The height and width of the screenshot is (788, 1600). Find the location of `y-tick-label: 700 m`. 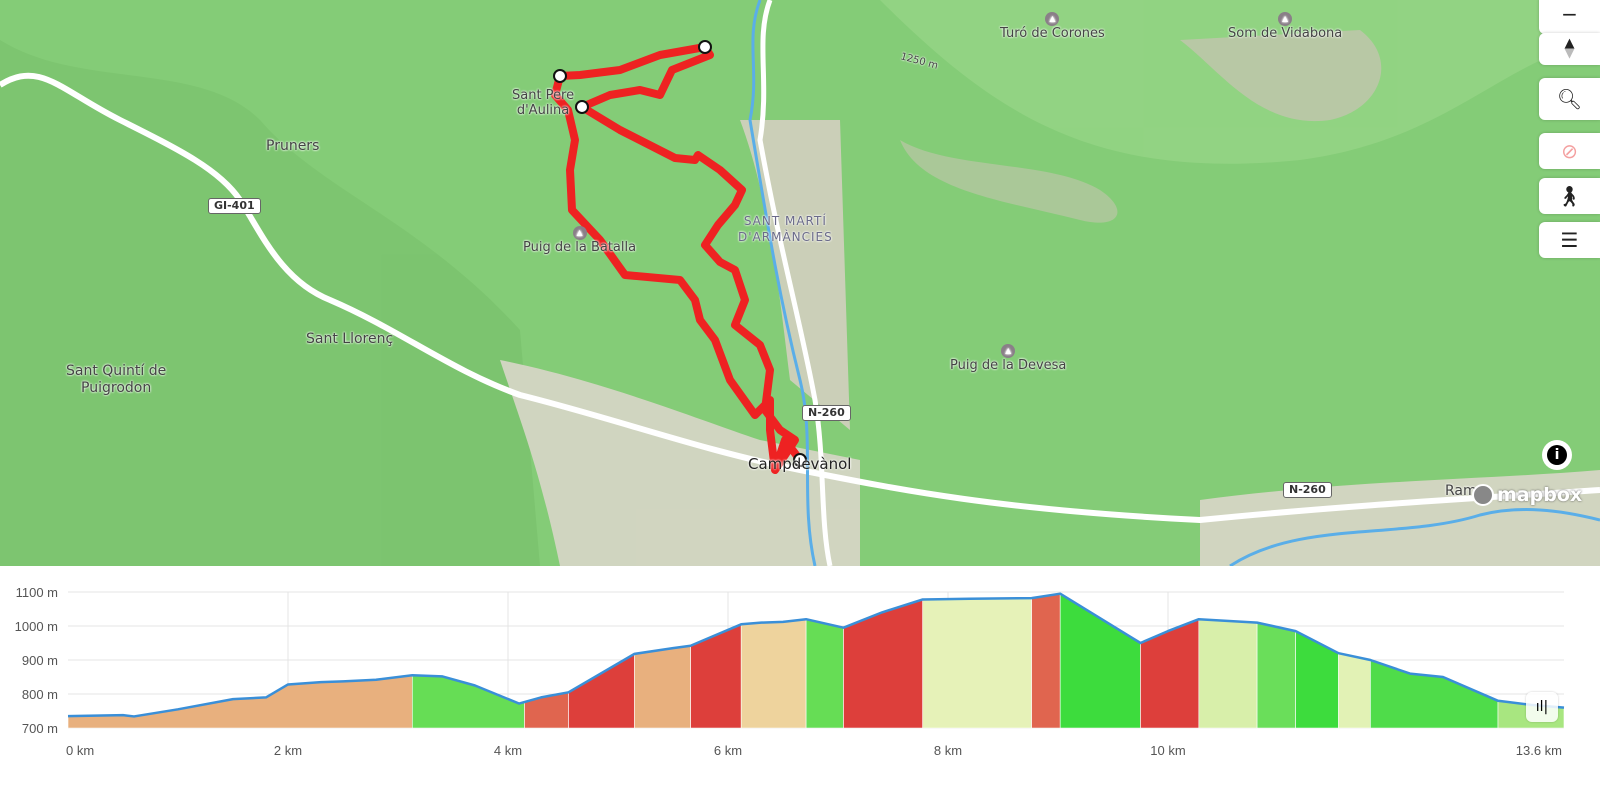

y-tick-label: 700 m is located at coordinates (40, 728).